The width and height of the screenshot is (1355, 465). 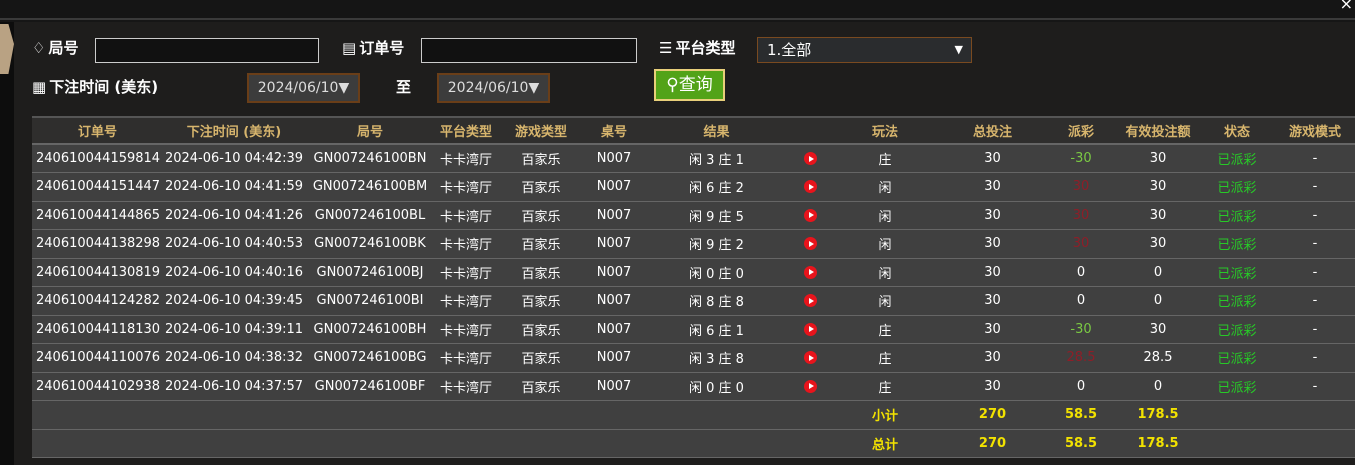 I want to click on column-header: 桌号, so click(x=614, y=130).